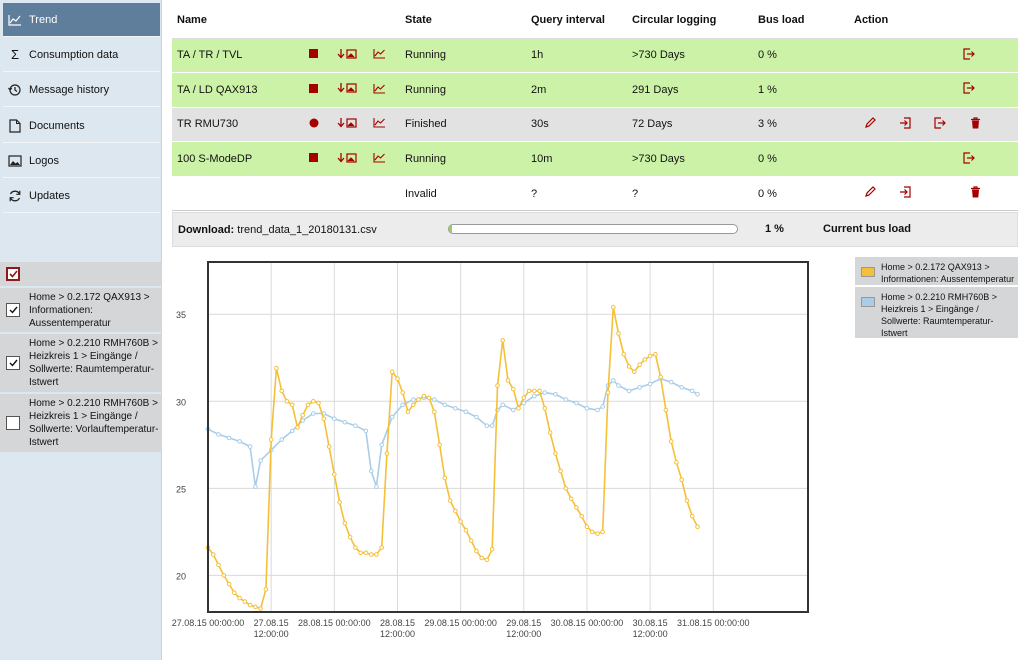 Image resolution: width=1024 pixels, height=660 pixels. What do you see at coordinates (587, 623) in the screenshot?
I see `x-tick-label: 30.08.15 00:00:00` at bounding box center [587, 623].